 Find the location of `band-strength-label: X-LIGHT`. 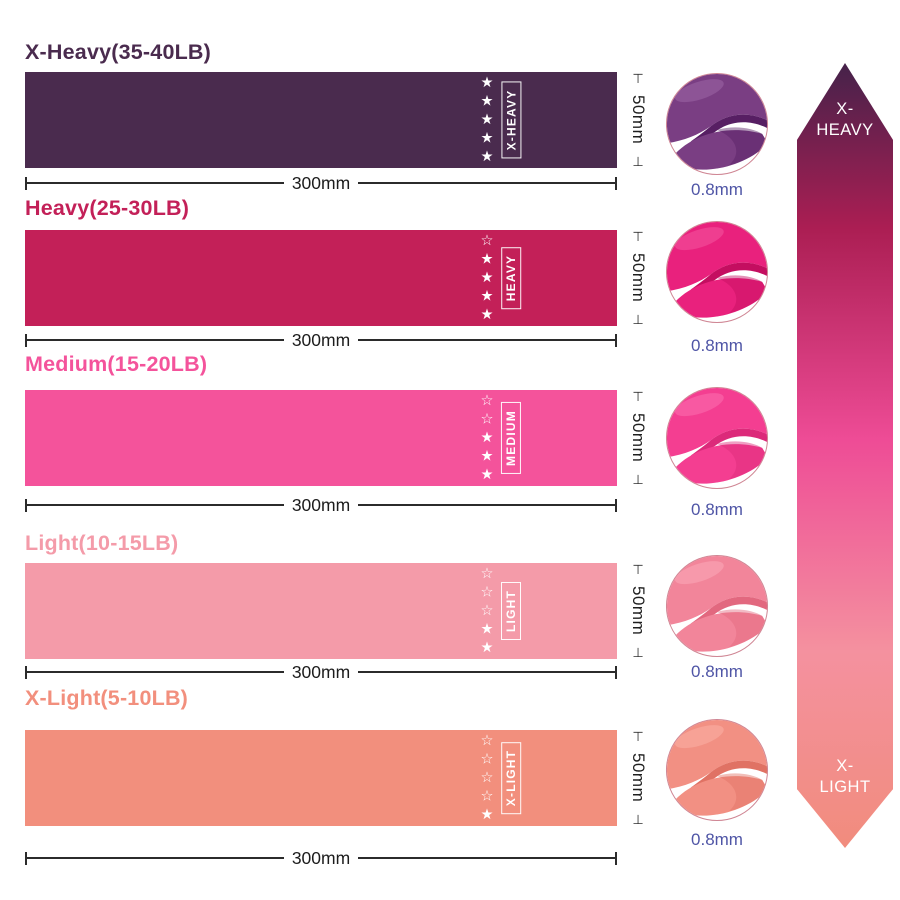

band-strength-label: X-LIGHT is located at coordinates (511, 778).